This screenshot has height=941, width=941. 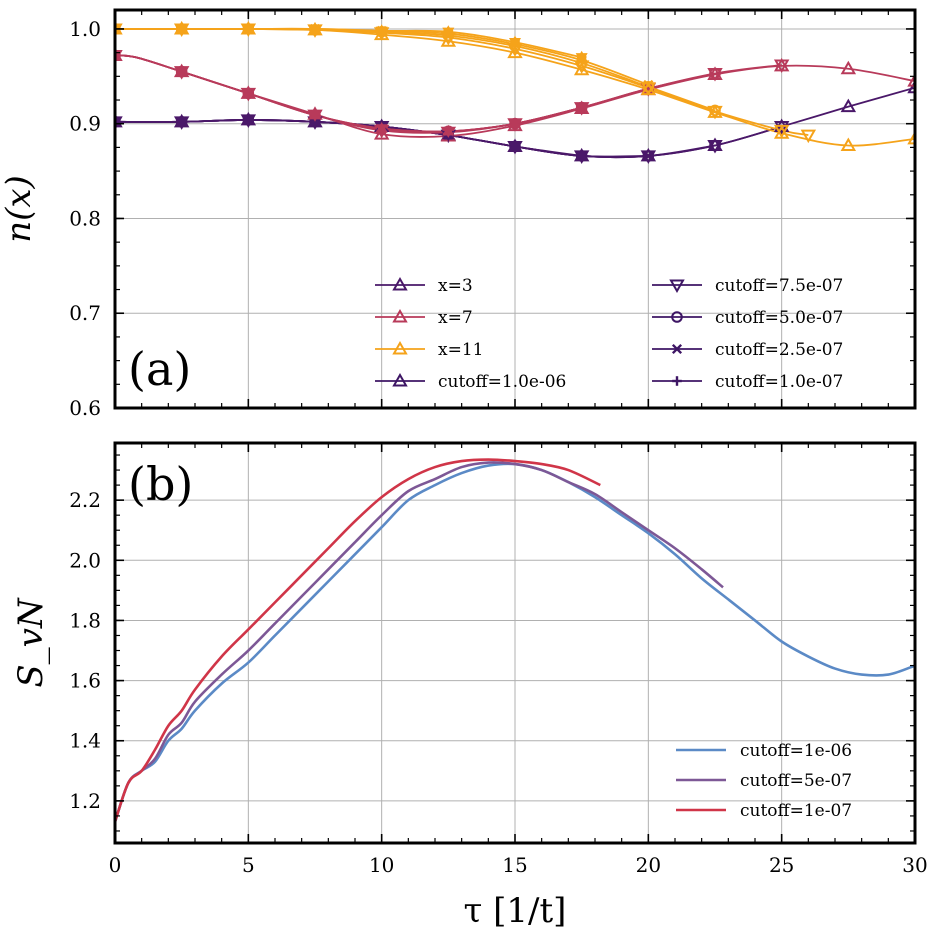 I want to click on panel-a-series, so click(x=515, y=92).